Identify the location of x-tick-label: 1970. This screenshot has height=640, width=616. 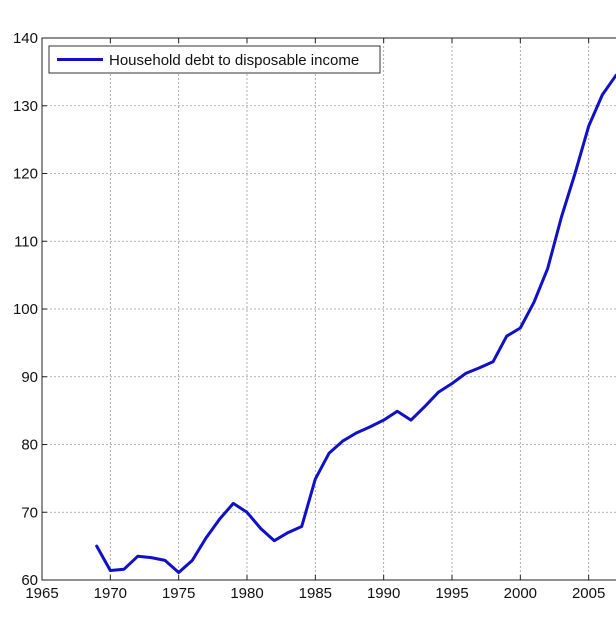
(110, 593).